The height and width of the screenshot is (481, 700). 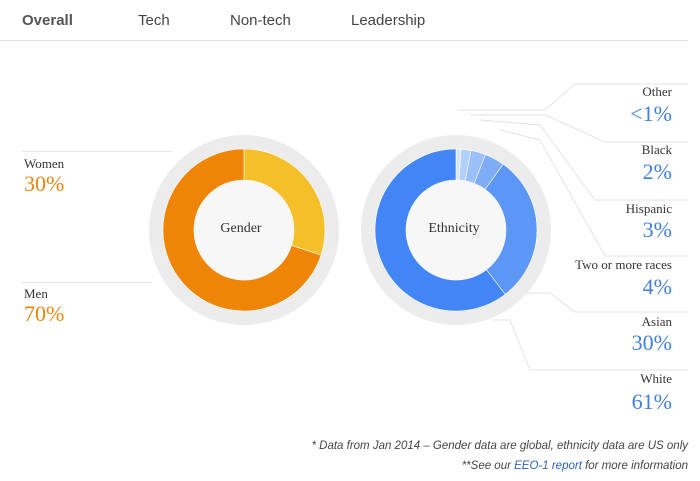 I want to click on tab-leadership: Leadership, so click(x=388, y=20).